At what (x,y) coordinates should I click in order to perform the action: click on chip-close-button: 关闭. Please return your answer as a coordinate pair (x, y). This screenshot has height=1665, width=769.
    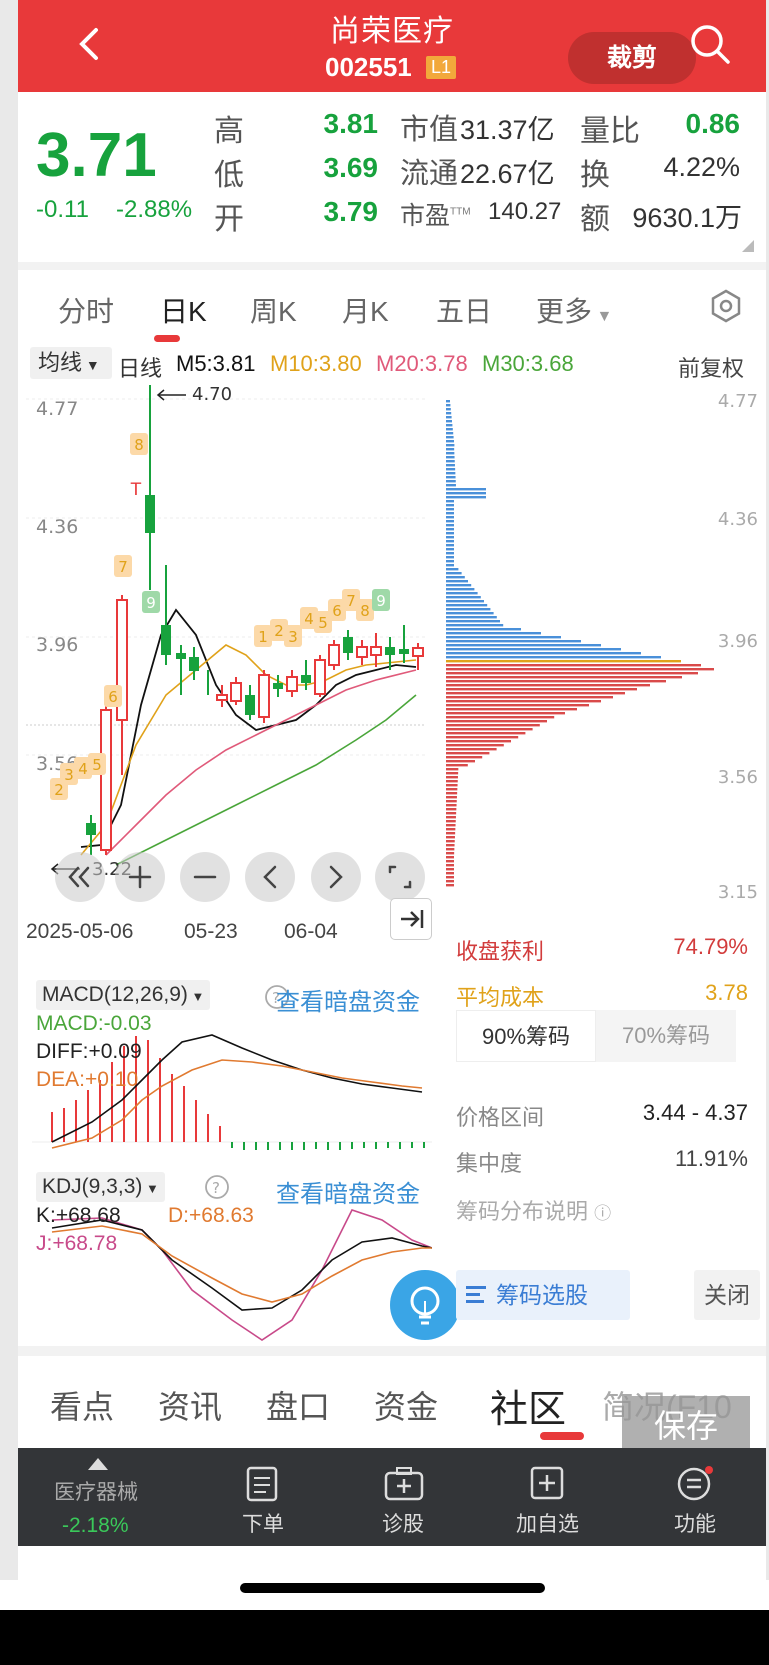
    Looking at the image, I should click on (727, 1295).